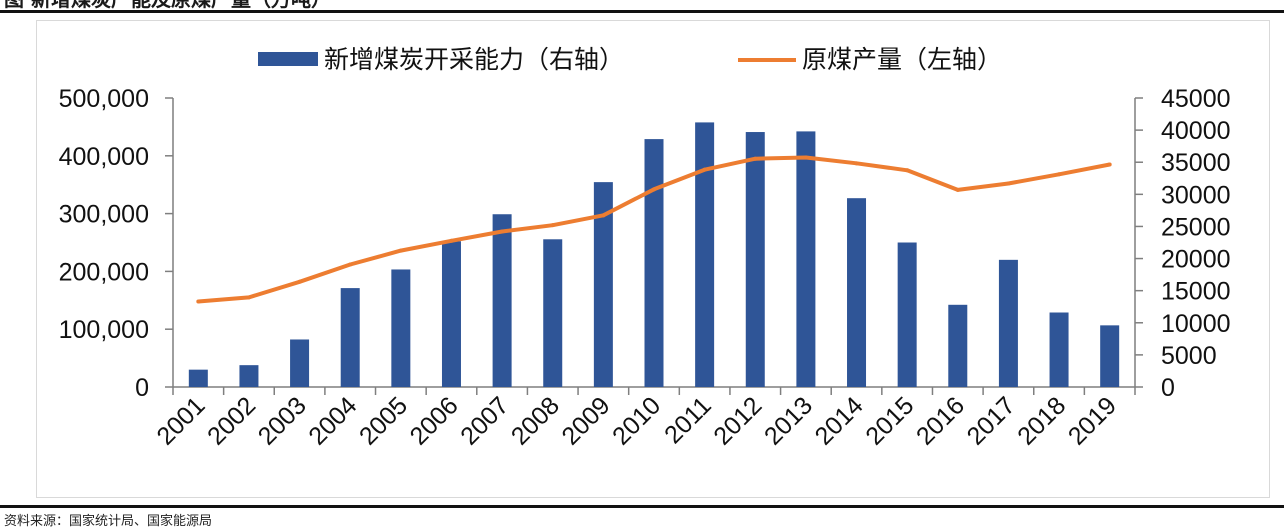  Describe the element at coordinates (104, 157) in the screenshot. I see `y-left-tick-label: 400,000` at that location.